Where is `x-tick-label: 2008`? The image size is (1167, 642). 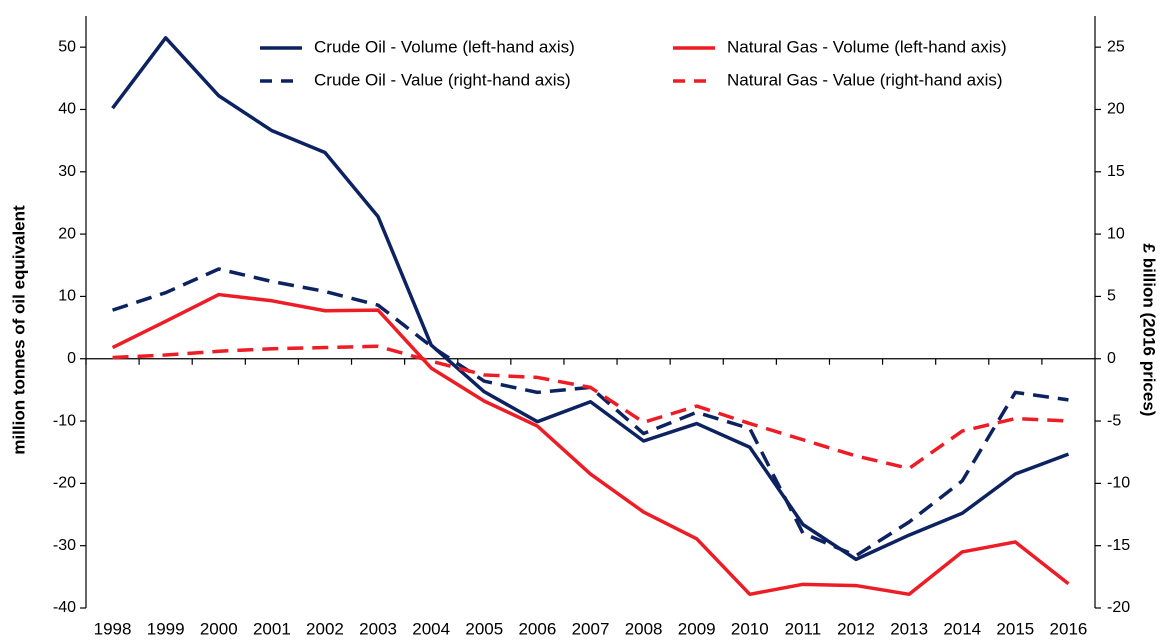 x-tick-label: 2008 is located at coordinates (644, 628).